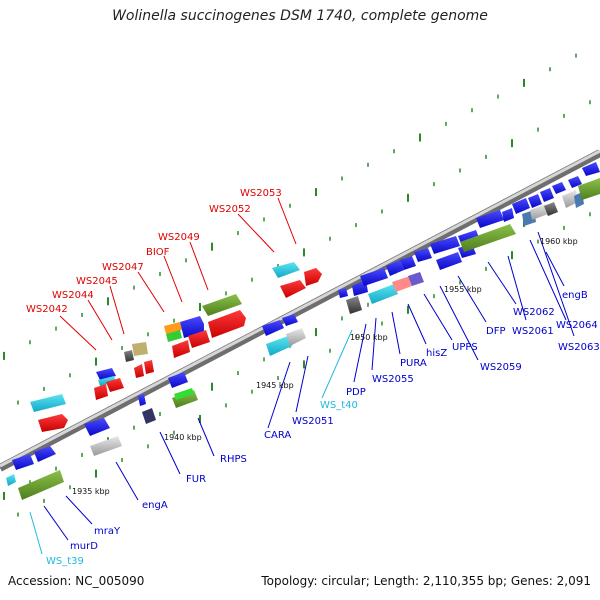 The height and width of the screenshot is (600, 600). I want to click on scale-label-1955: 1955 kbp, so click(463, 289).